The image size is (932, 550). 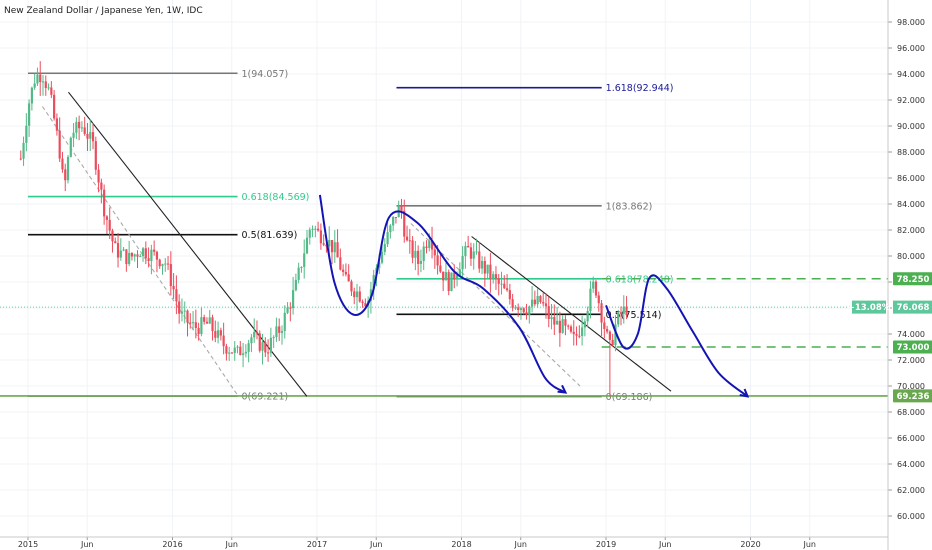 What do you see at coordinates (911, 74) in the screenshot?
I see `y-tick-label: 94.000` at bounding box center [911, 74].